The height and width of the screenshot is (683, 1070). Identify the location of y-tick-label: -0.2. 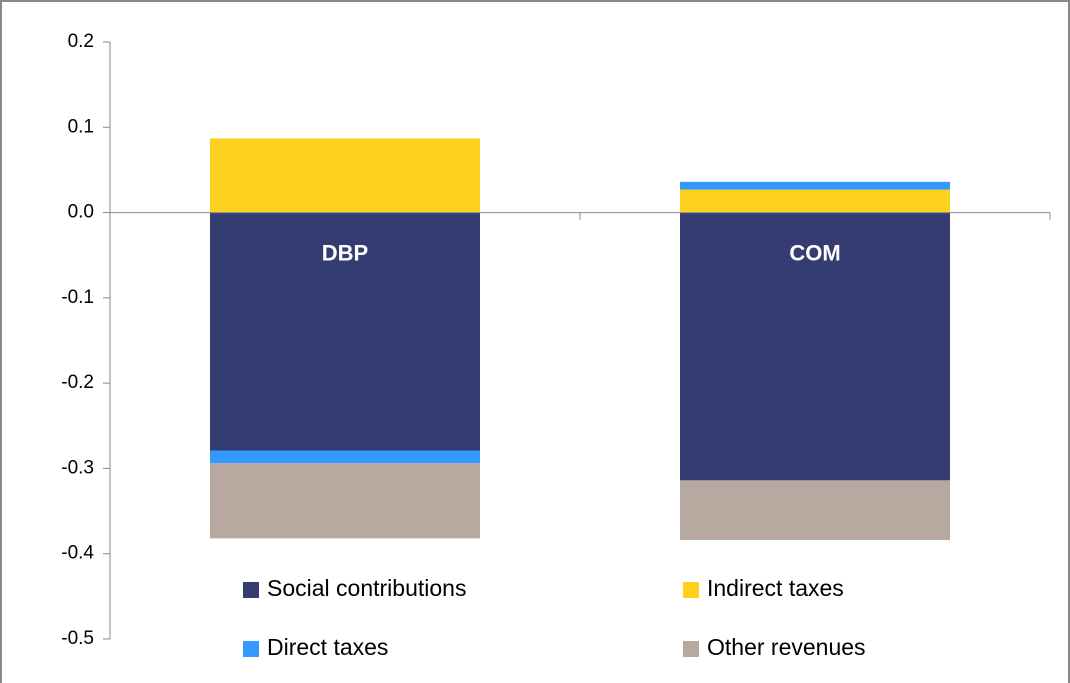
(77, 382).